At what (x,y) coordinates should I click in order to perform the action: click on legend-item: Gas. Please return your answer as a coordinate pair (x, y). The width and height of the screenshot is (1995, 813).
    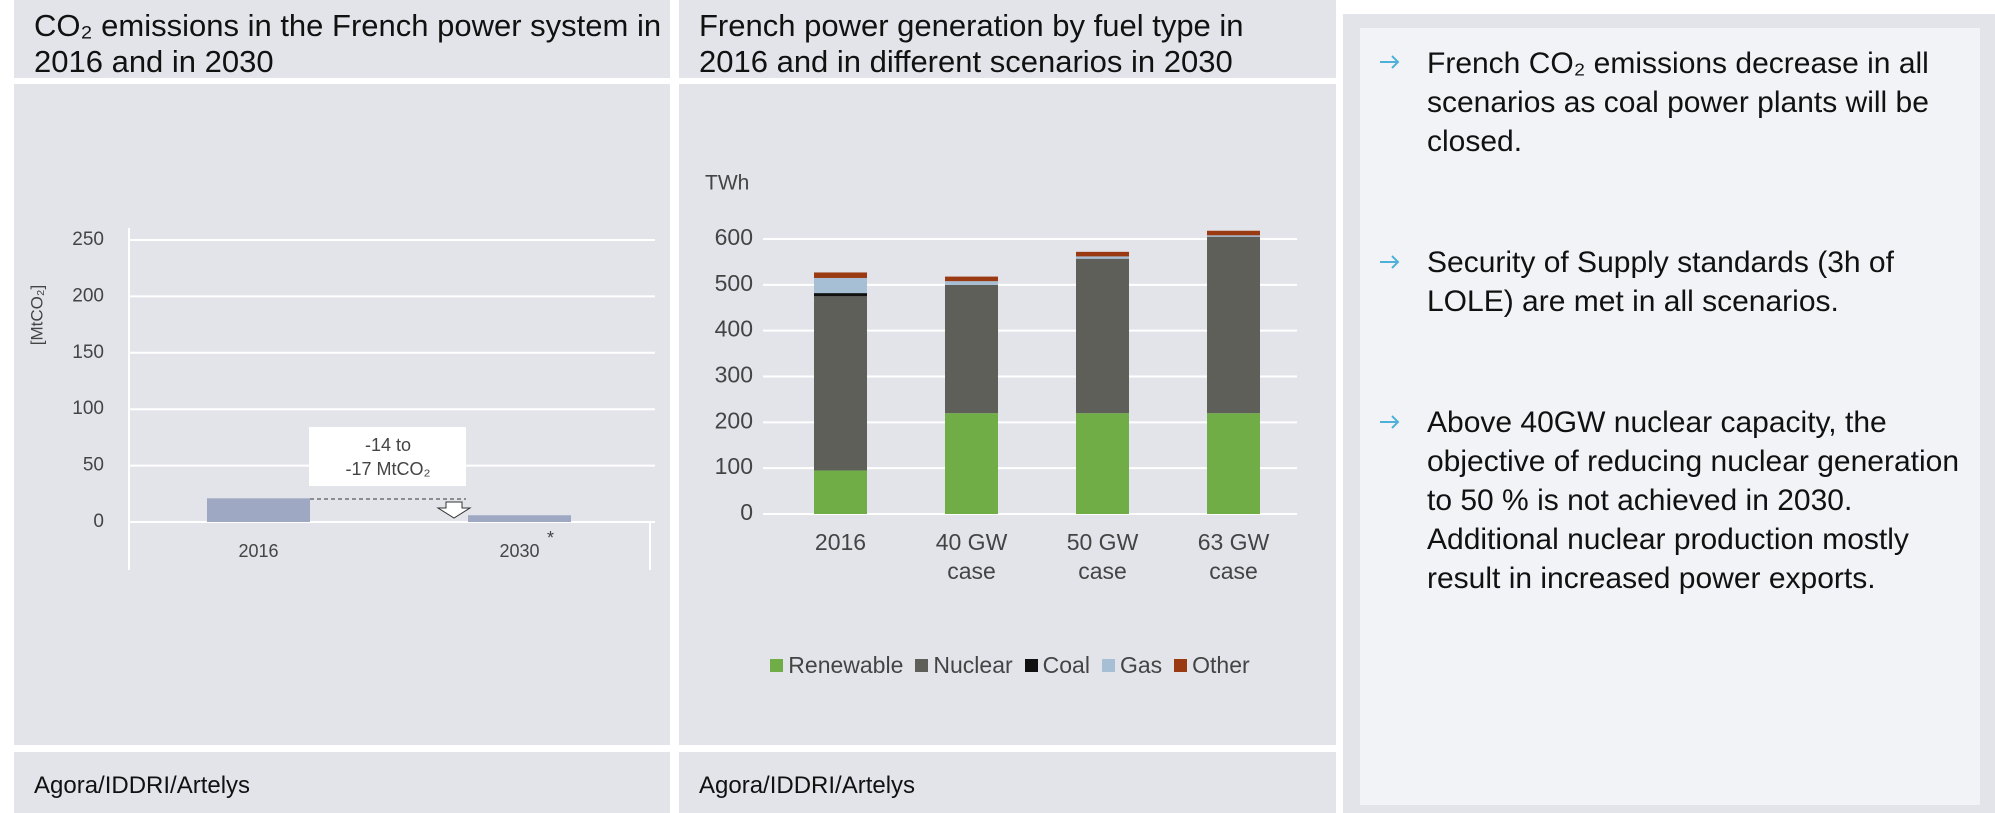
    Looking at the image, I should click on (1132, 665).